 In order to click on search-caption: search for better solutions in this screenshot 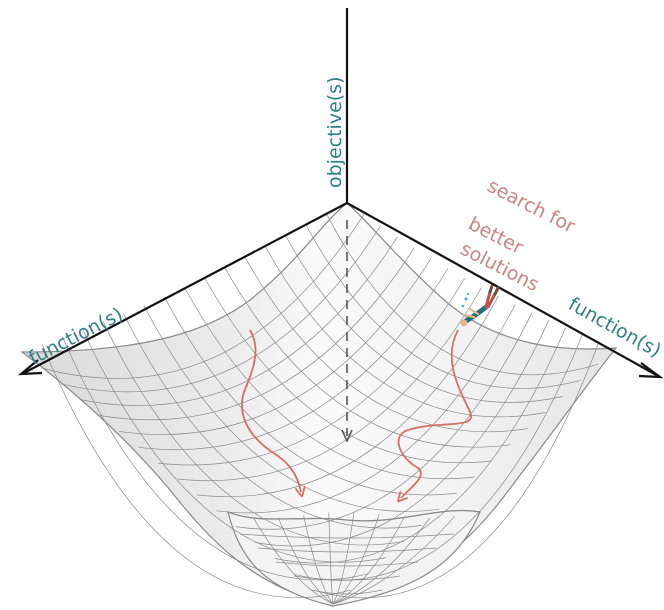, I will do `click(518, 235)`.